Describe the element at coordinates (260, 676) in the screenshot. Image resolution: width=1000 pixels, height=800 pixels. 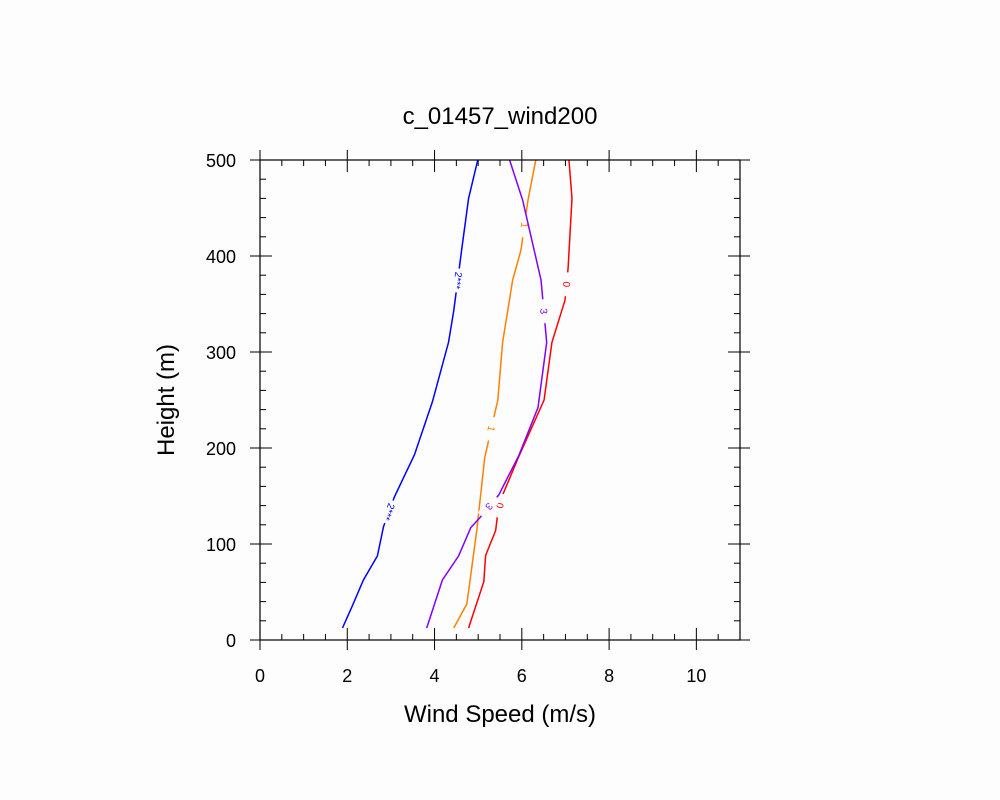
I see `x-tick-label: 0` at that location.